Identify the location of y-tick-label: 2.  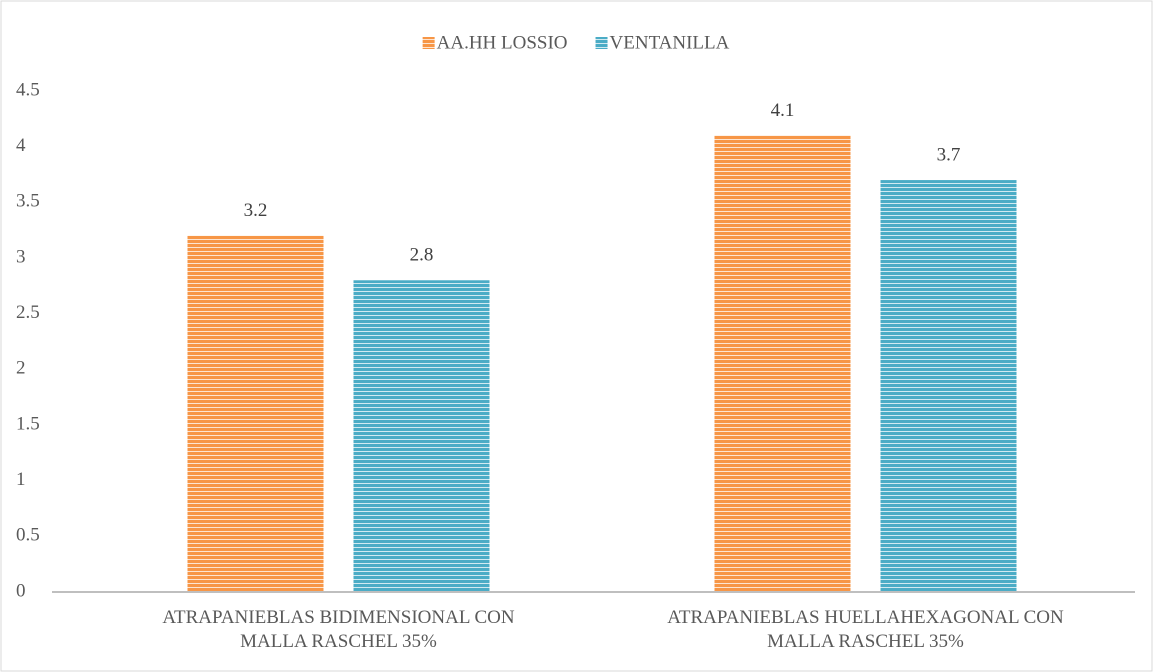
(21, 368).